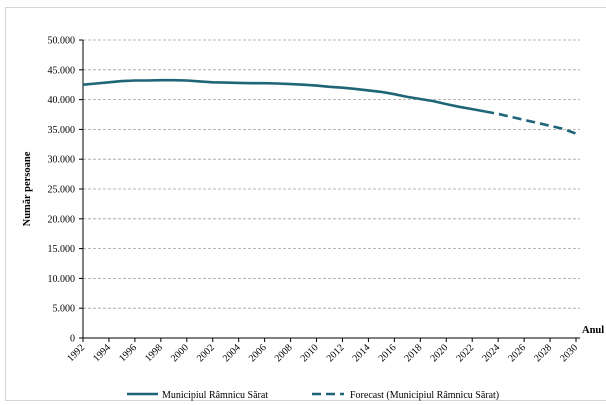 The image size is (606, 405). I want to click on y-tick-label: 5.000, so click(64, 309).